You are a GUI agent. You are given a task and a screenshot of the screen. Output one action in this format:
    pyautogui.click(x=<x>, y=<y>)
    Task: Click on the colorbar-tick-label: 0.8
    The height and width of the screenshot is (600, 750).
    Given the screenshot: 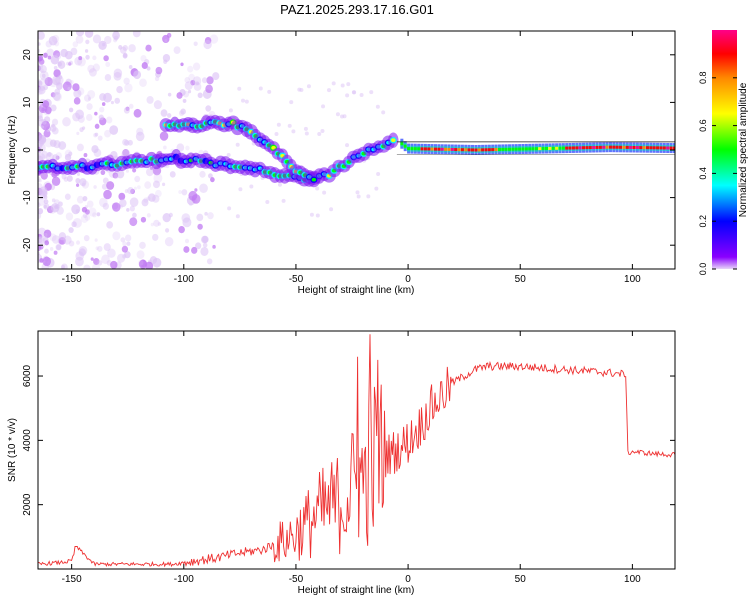 What is the action you would take?
    pyautogui.click(x=703, y=78)
    